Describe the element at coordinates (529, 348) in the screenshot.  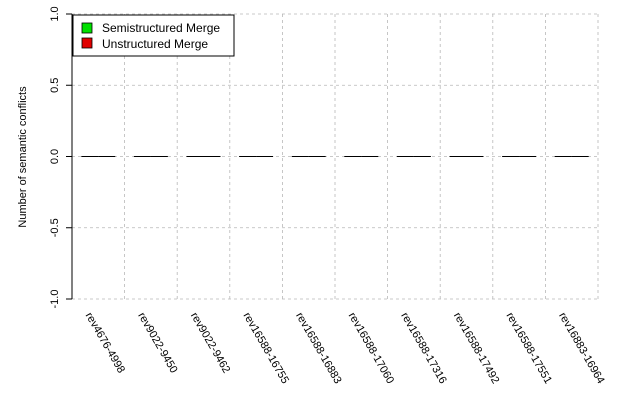
I see `x-tick-label: rev16588-17551` at that location.